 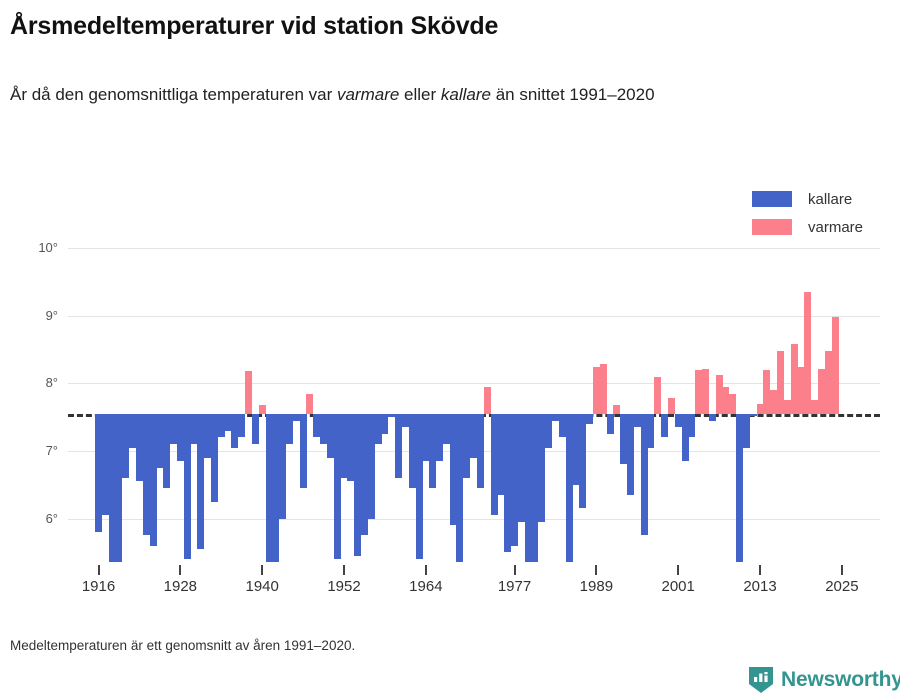 I want to click on legend-item-kallare: kallare, so click(x=822, y=199).